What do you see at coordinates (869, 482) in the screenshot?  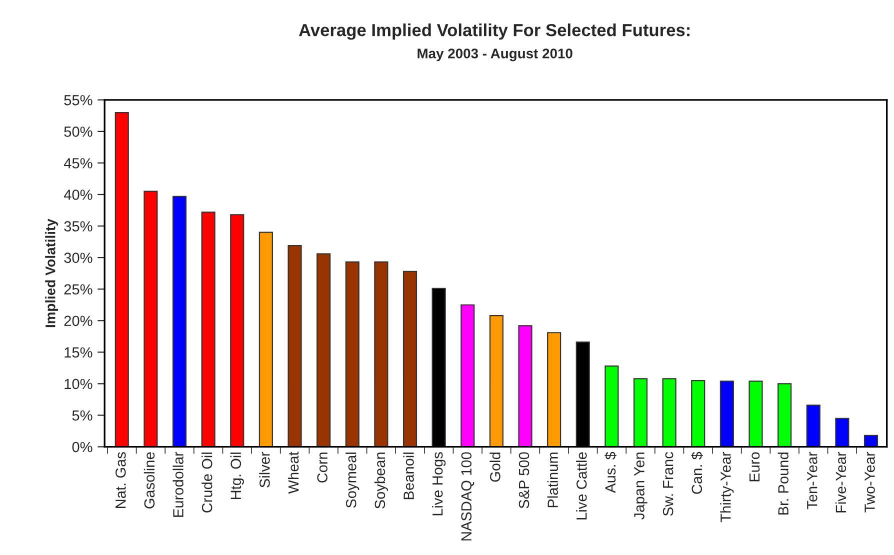 I see `x-tick-label: Two-Year` at bounding box center [869, 482].